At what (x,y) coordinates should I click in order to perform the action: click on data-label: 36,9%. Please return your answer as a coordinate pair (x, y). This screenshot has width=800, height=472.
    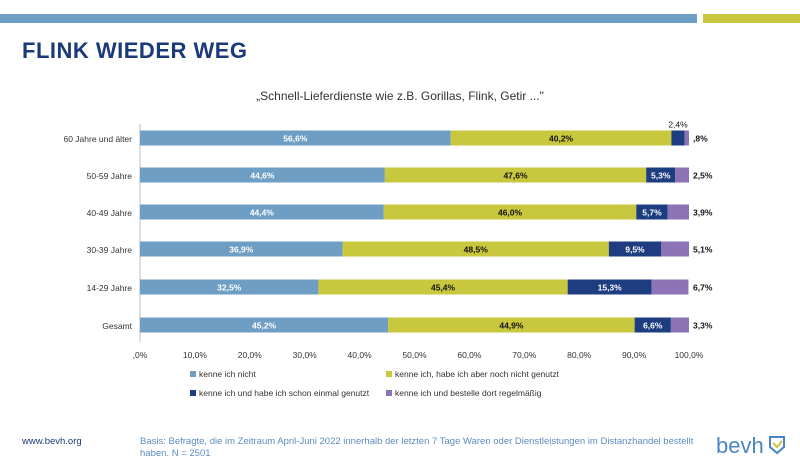
    Looking at the image, I should click on (241, 250).